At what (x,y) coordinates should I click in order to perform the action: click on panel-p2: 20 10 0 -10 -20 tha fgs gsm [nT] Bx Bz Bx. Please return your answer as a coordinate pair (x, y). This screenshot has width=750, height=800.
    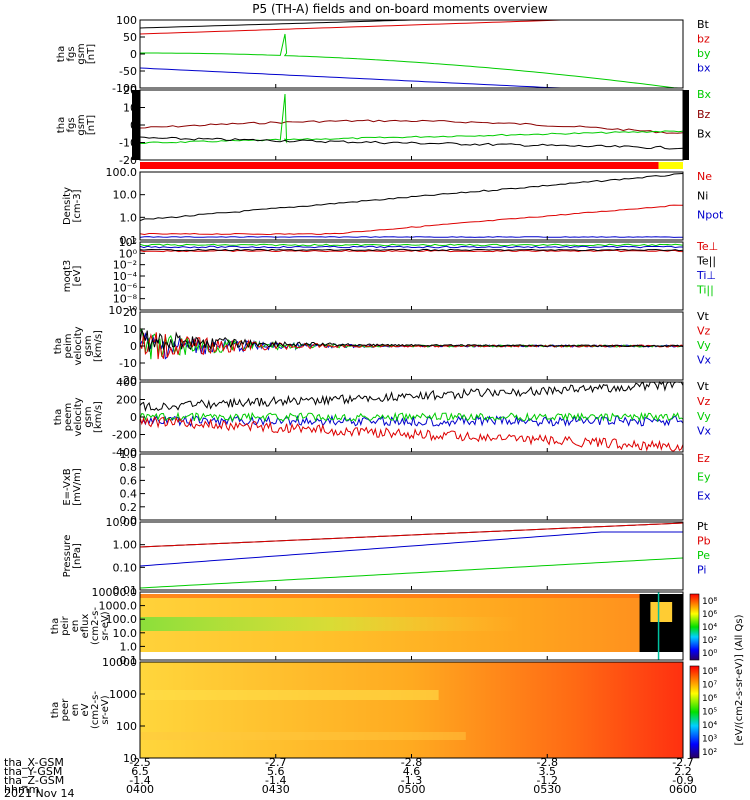
    Looking at the image, I should click on (384, 126).